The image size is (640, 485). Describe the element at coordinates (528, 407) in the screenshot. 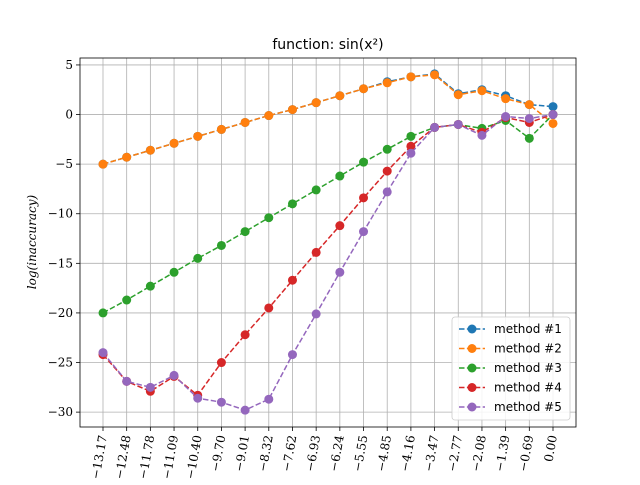

I see `legend-label: method #5` at that location.